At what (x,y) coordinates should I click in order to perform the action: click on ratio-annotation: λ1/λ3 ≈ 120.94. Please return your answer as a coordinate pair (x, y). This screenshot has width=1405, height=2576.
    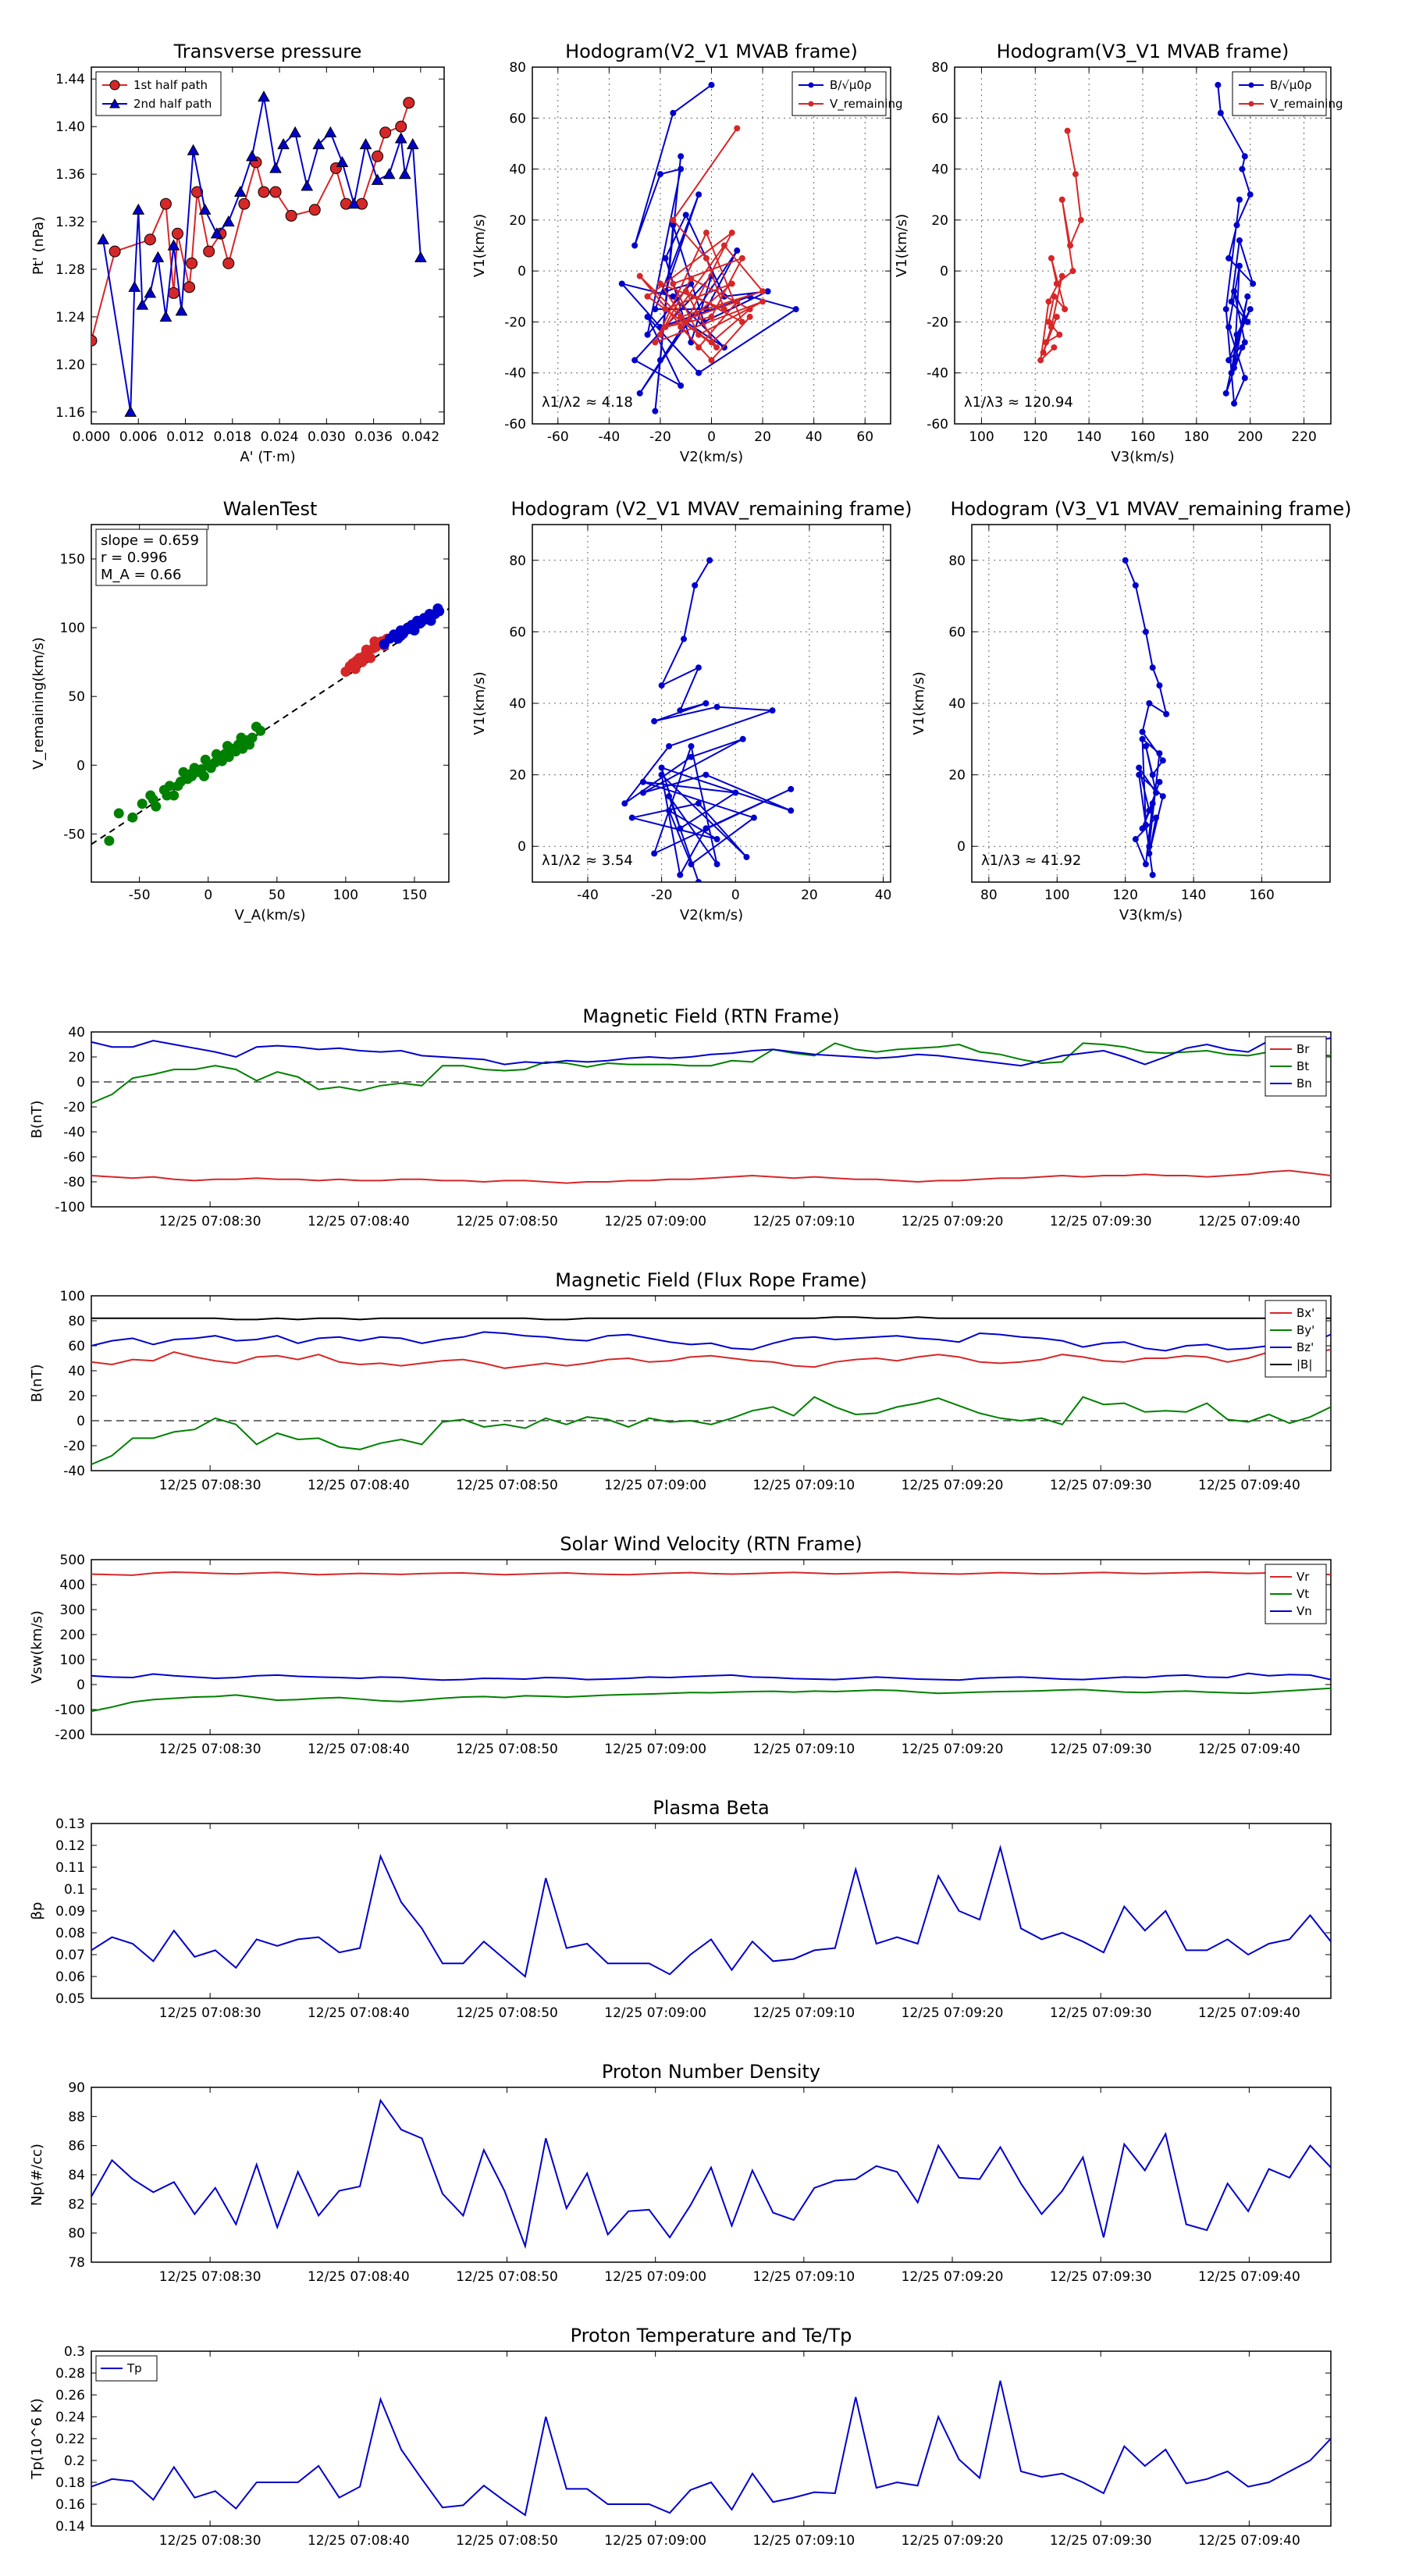
    Looking at the image, I should click on (1019, 402).